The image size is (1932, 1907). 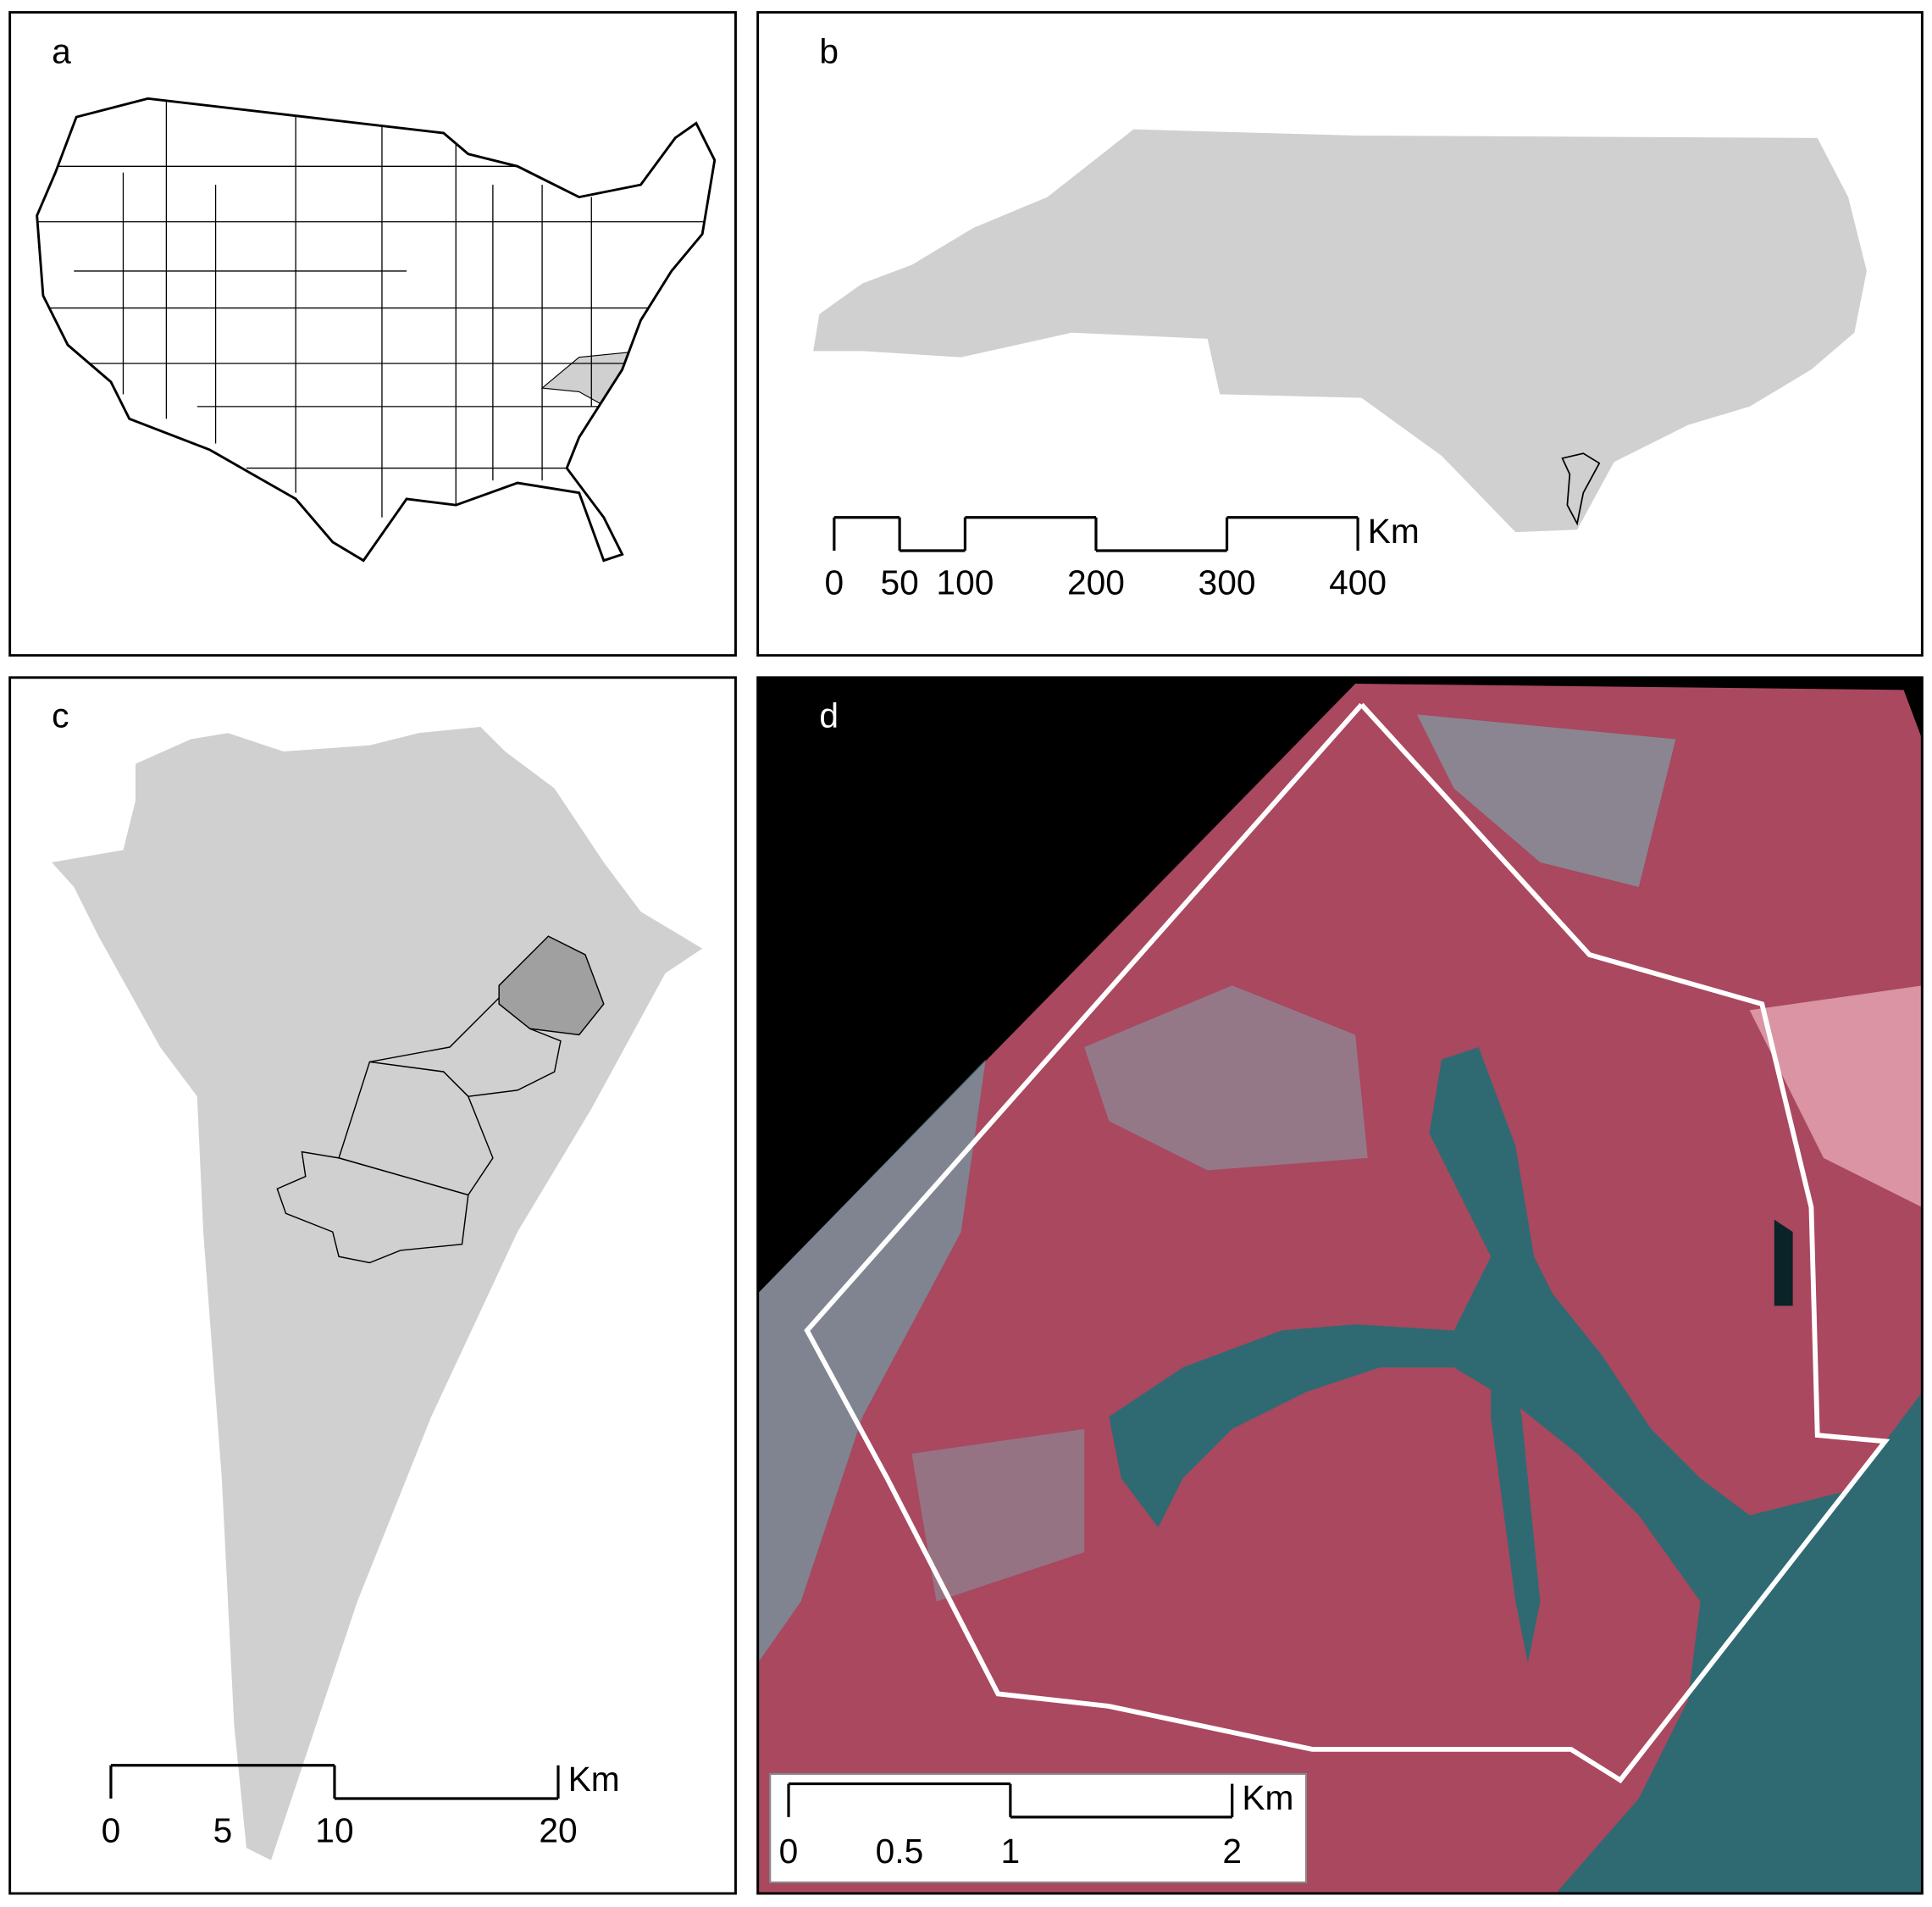 I want to click on us-map, so click(x=375, y=329).